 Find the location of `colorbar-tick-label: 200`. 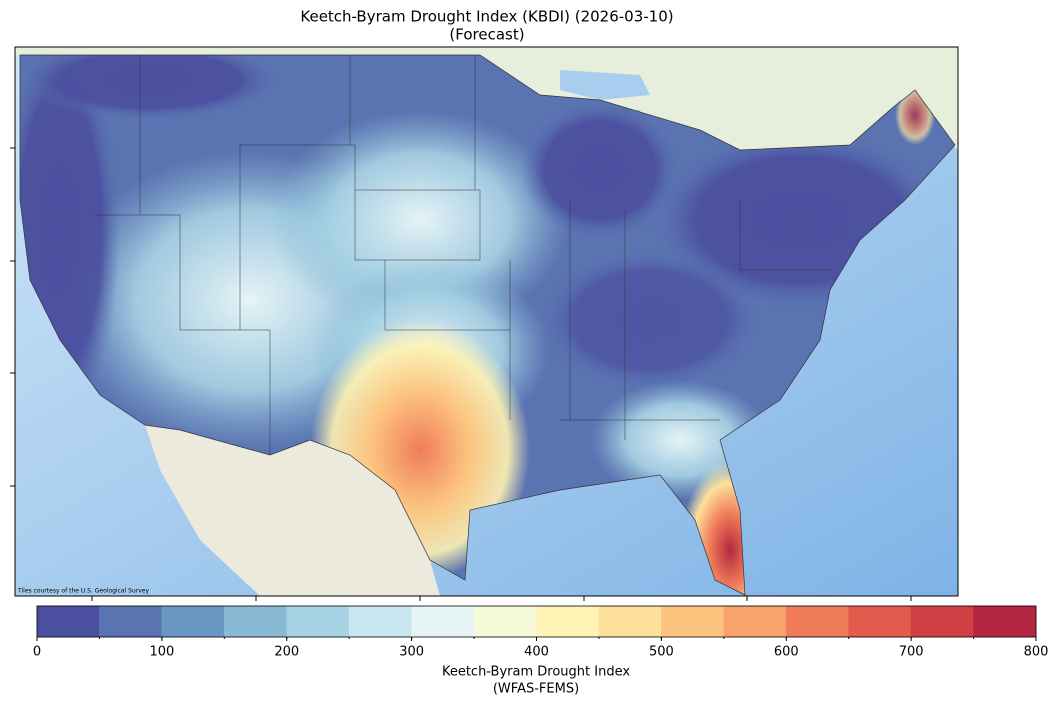

colorbar-tick-label: 200 is located at coordinates (286, 652).